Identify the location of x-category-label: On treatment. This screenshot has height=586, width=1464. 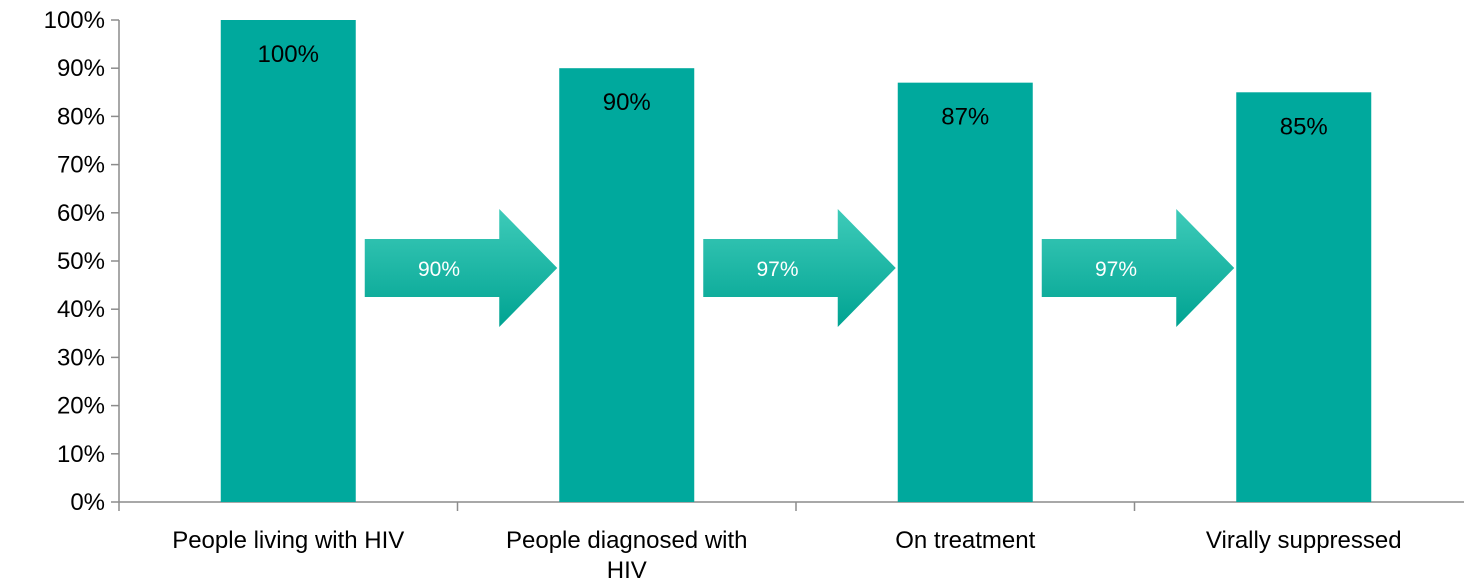
(965, 540).